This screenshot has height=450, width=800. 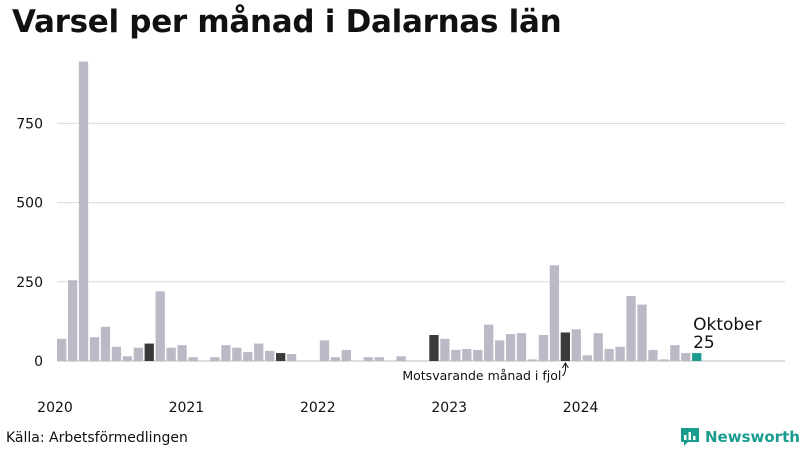 I want to click on annotation-arrowhead, so click(x=565, y=365).